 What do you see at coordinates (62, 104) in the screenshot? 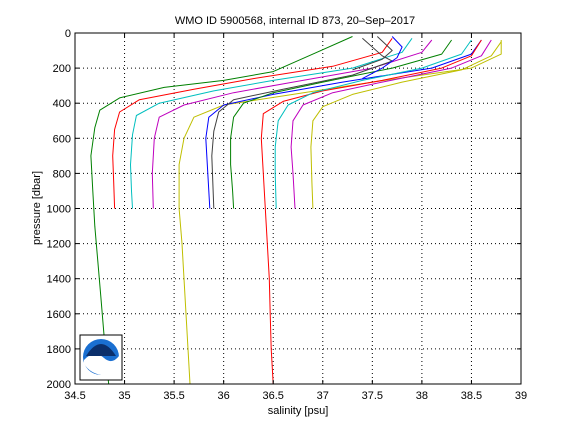
I see `y-tick-label: 400` at bounding box center [62, 104].